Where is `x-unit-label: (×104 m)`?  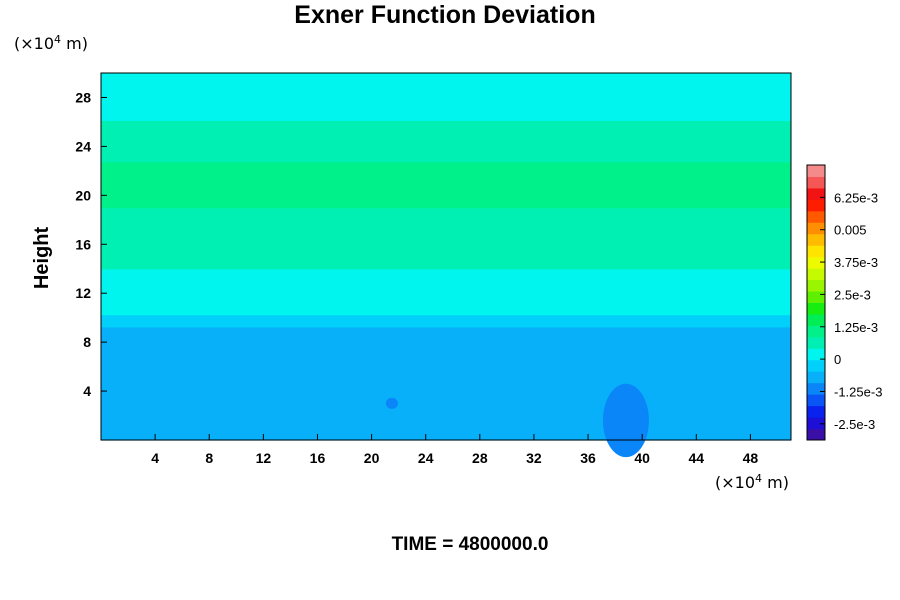
x-unit-label: (×104 m) is located at coordinates (752, 482).